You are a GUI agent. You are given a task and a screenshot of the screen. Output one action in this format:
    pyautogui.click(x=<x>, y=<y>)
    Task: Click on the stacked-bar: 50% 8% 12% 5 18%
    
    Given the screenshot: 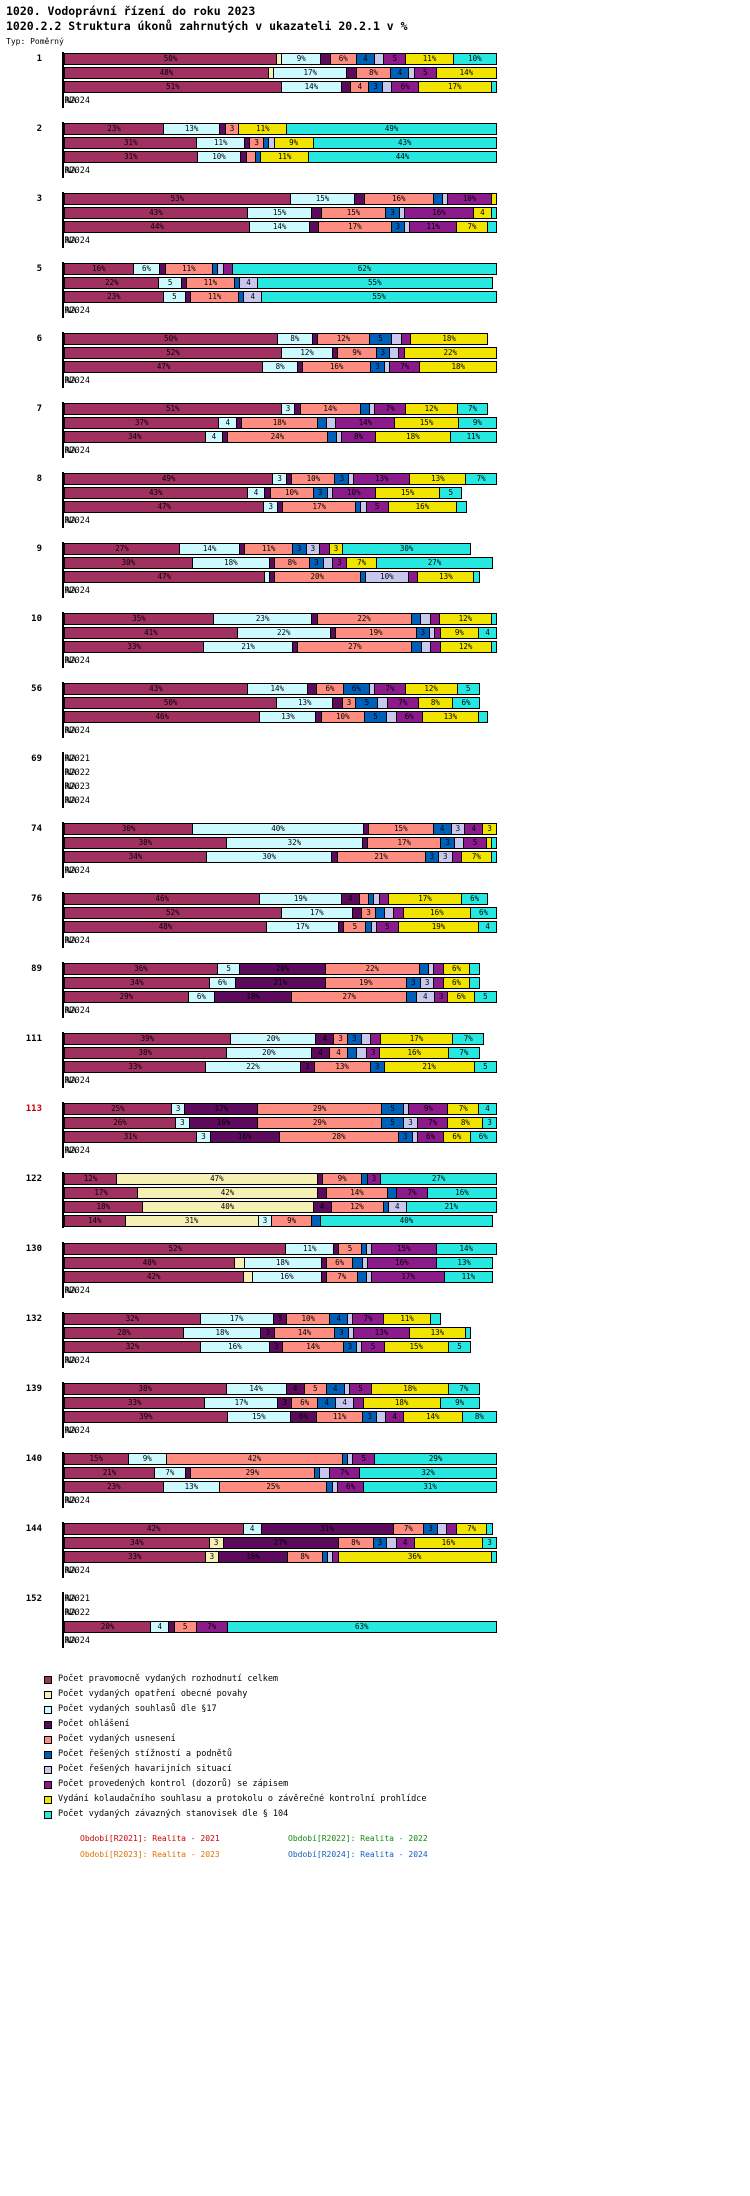 What is the action you would take?
    pyautogui.click(x=276, y=339)
    